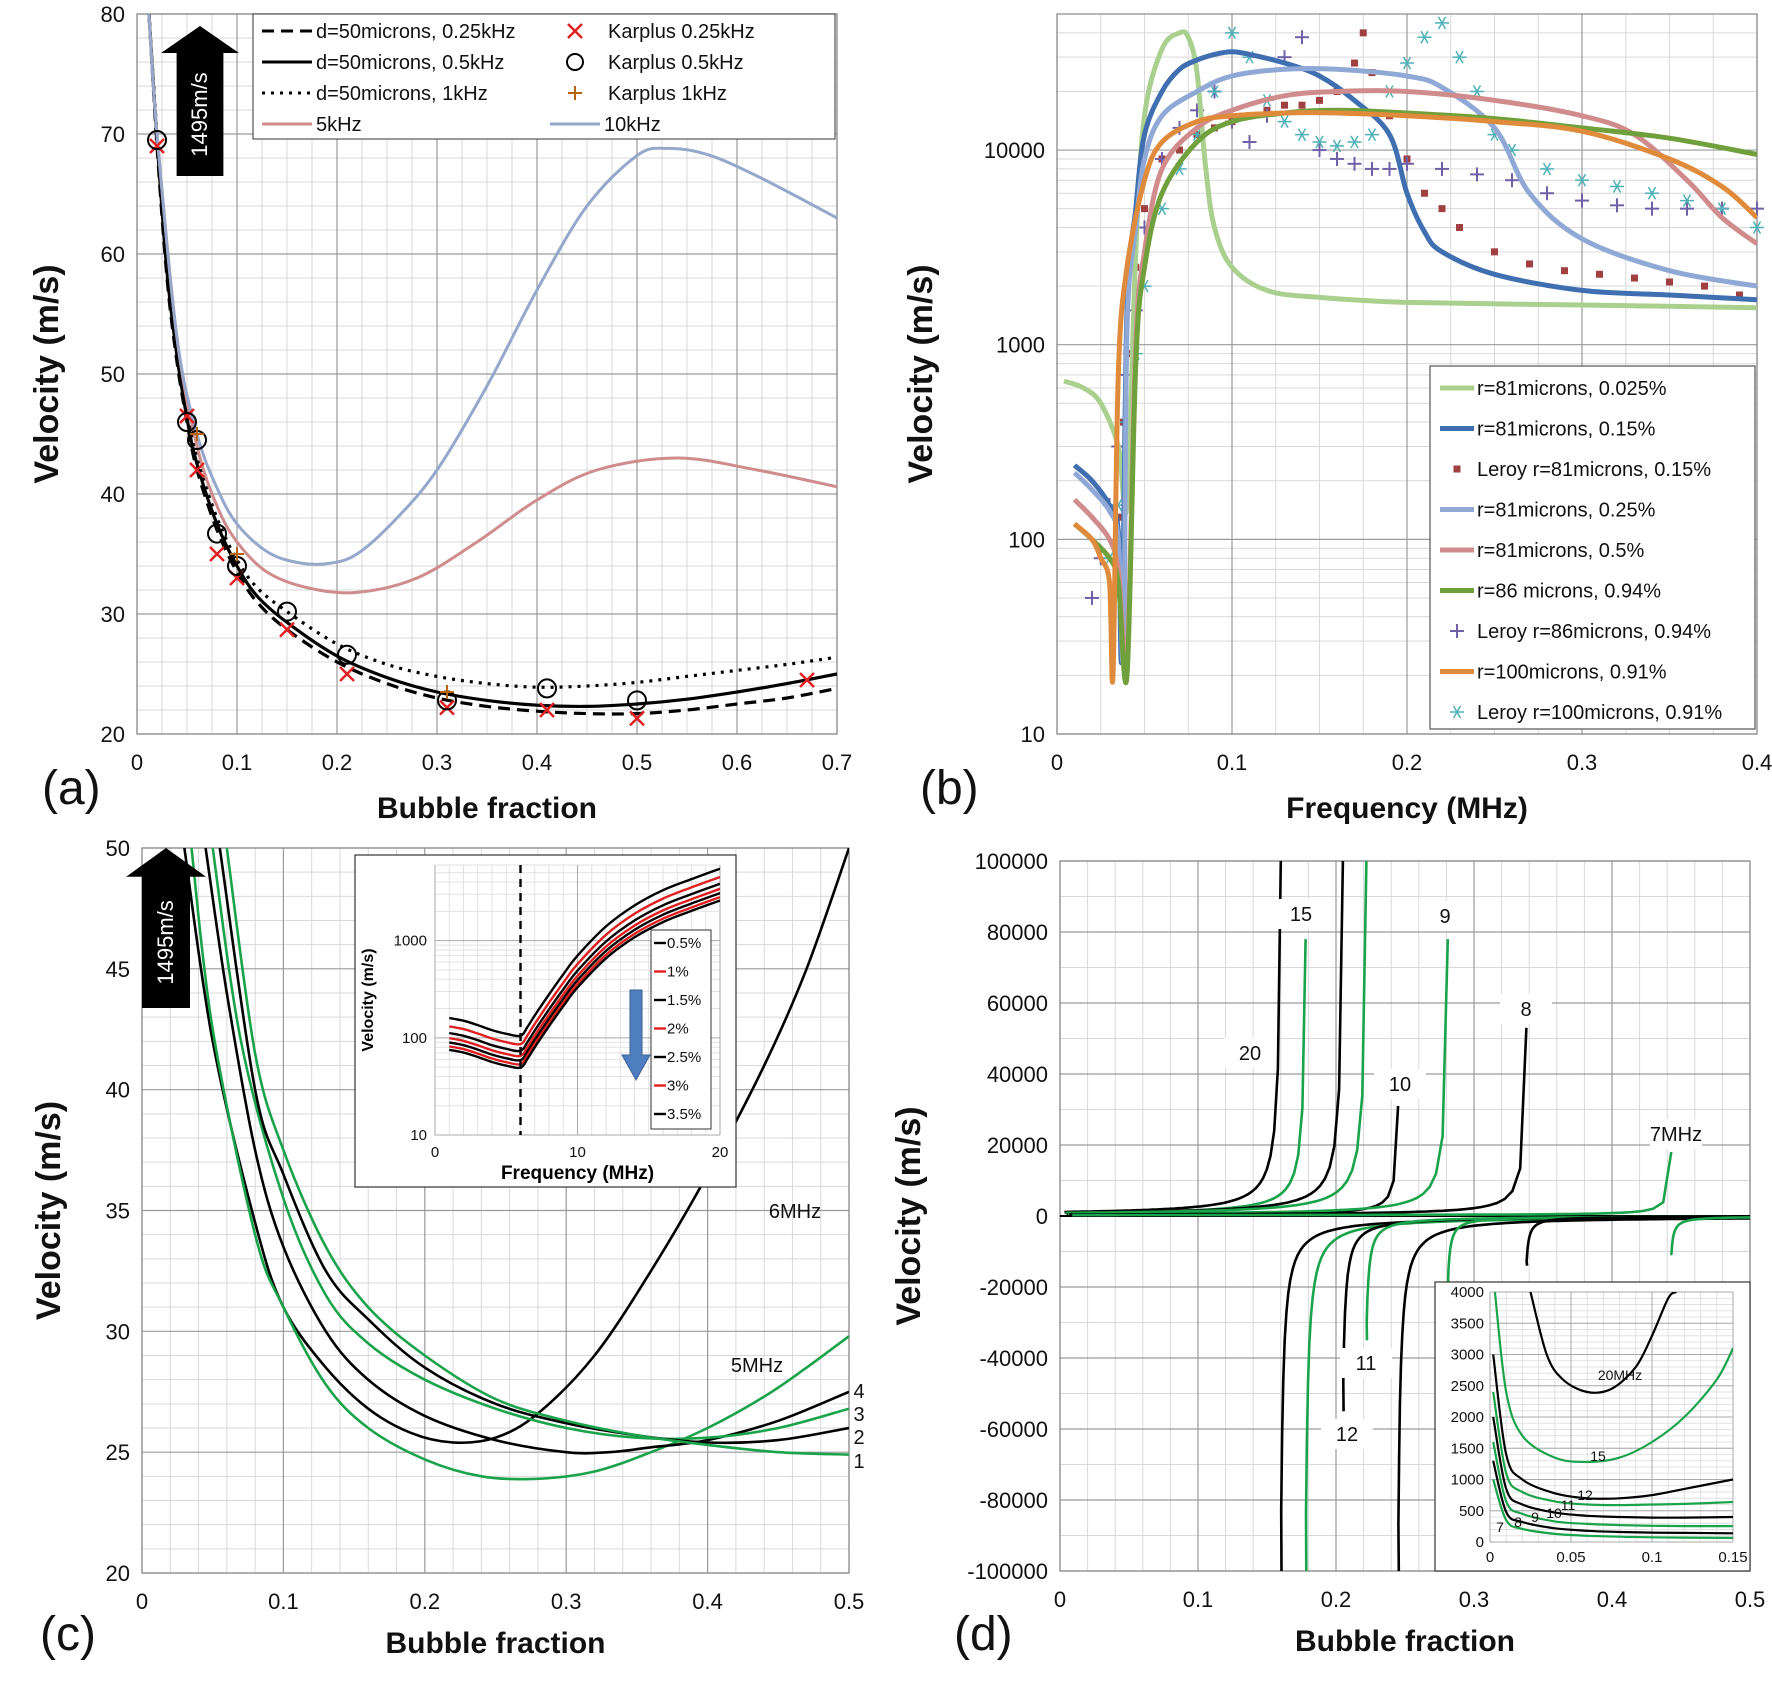 This screenshot has width=1772, height=1699. I want to click on y-tick-label: -20000, so click(1013, 1287).